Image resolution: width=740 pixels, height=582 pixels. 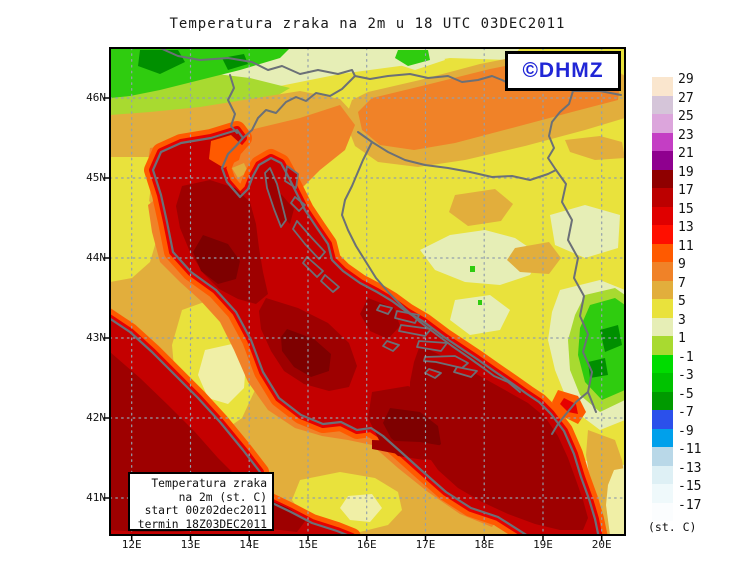 I want to click on colorbar-entry: 29, so click(x=687, y=84).